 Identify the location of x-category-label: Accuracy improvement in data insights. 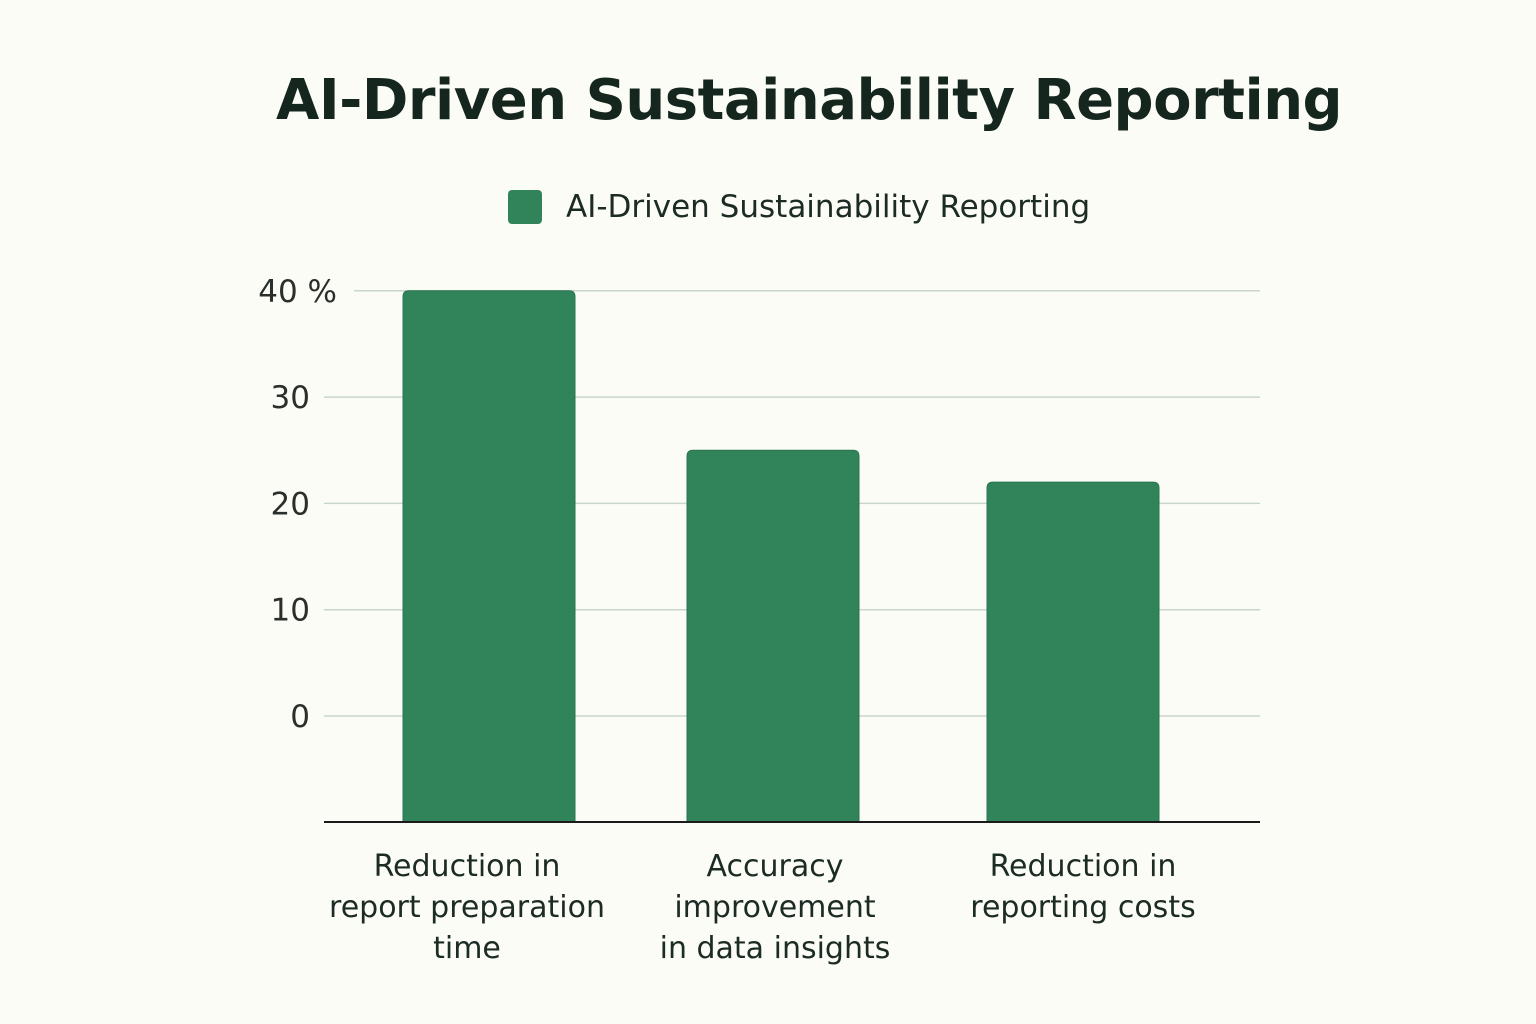
(775, 907).